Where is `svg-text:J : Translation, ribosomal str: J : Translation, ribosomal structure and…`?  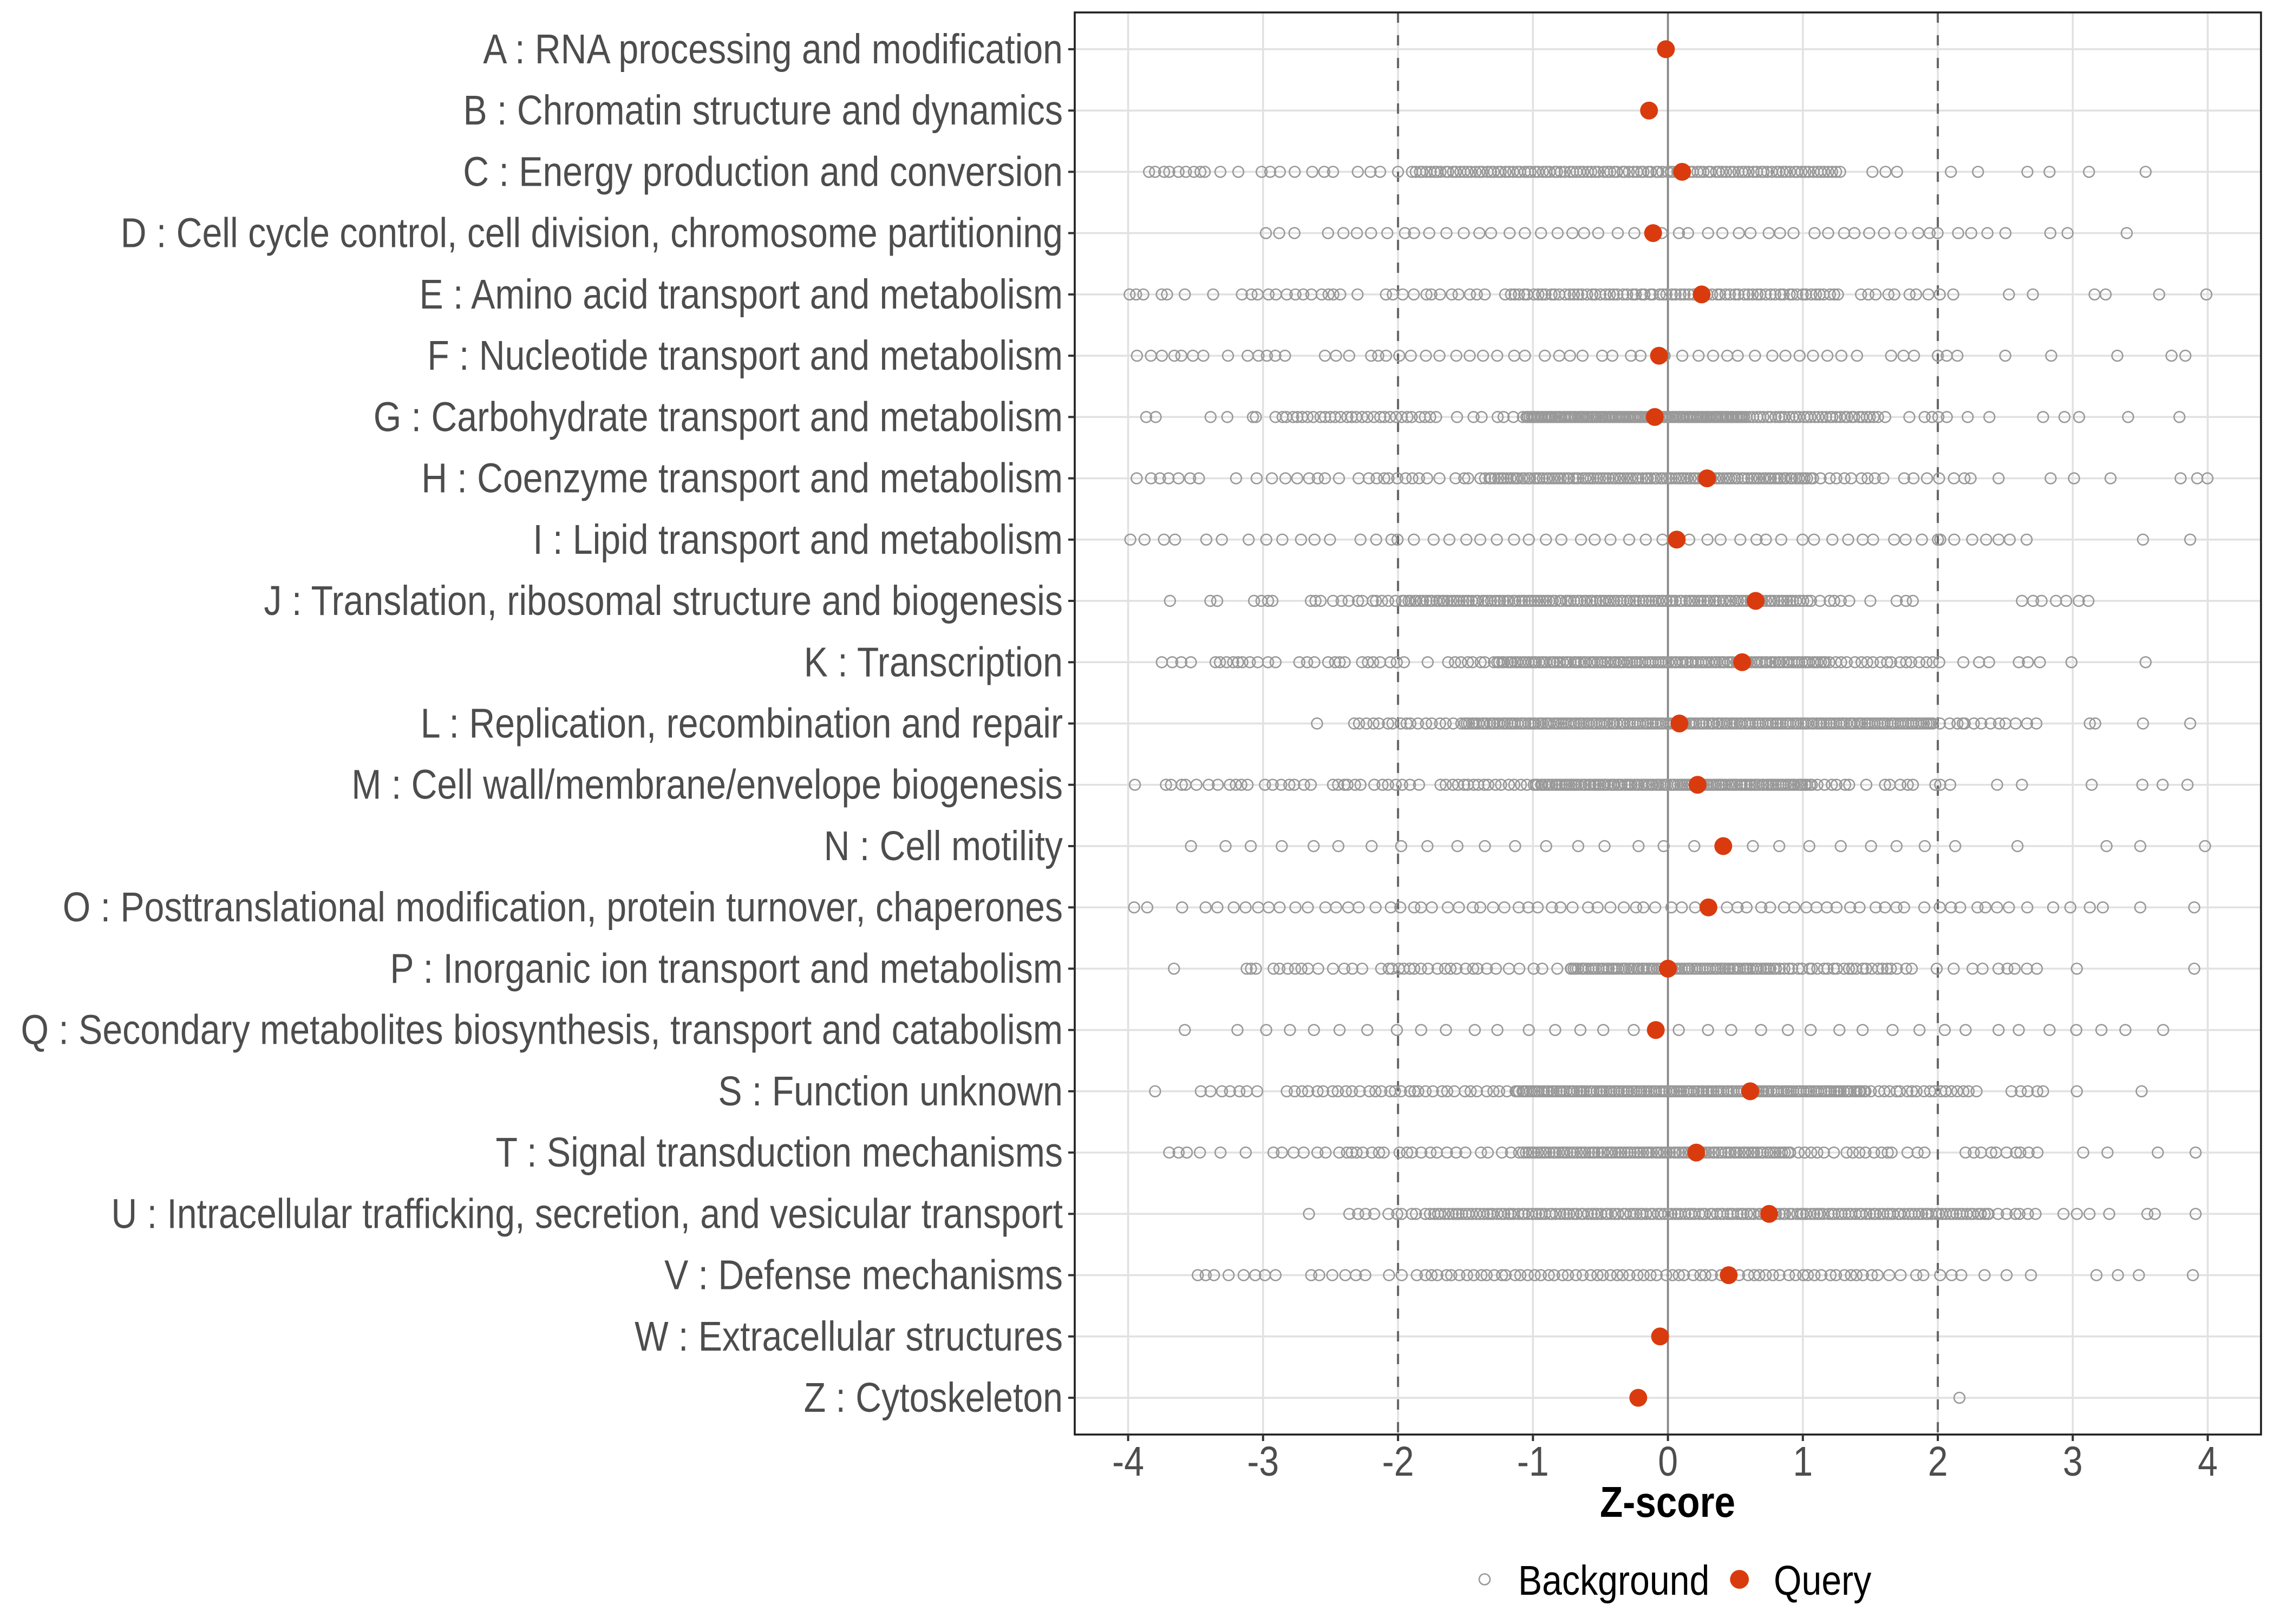 svg-text:J : Translation, ribosomal str: J : Translation, ribosomal structure and… is located at coordinates (663, 601).